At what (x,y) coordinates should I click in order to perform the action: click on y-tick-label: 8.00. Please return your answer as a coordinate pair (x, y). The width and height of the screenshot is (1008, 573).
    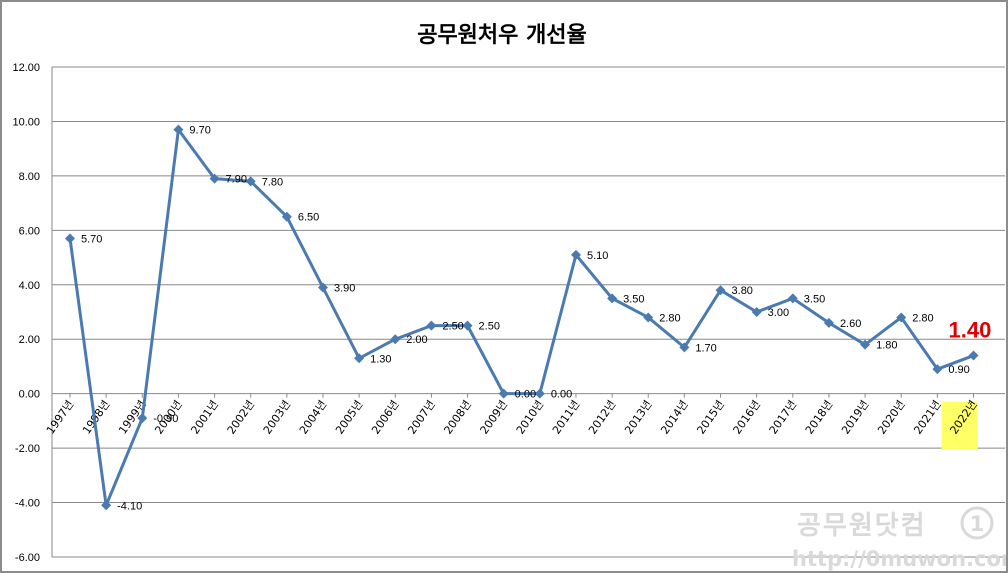
    Looking at the image, I should click on (29, 177).